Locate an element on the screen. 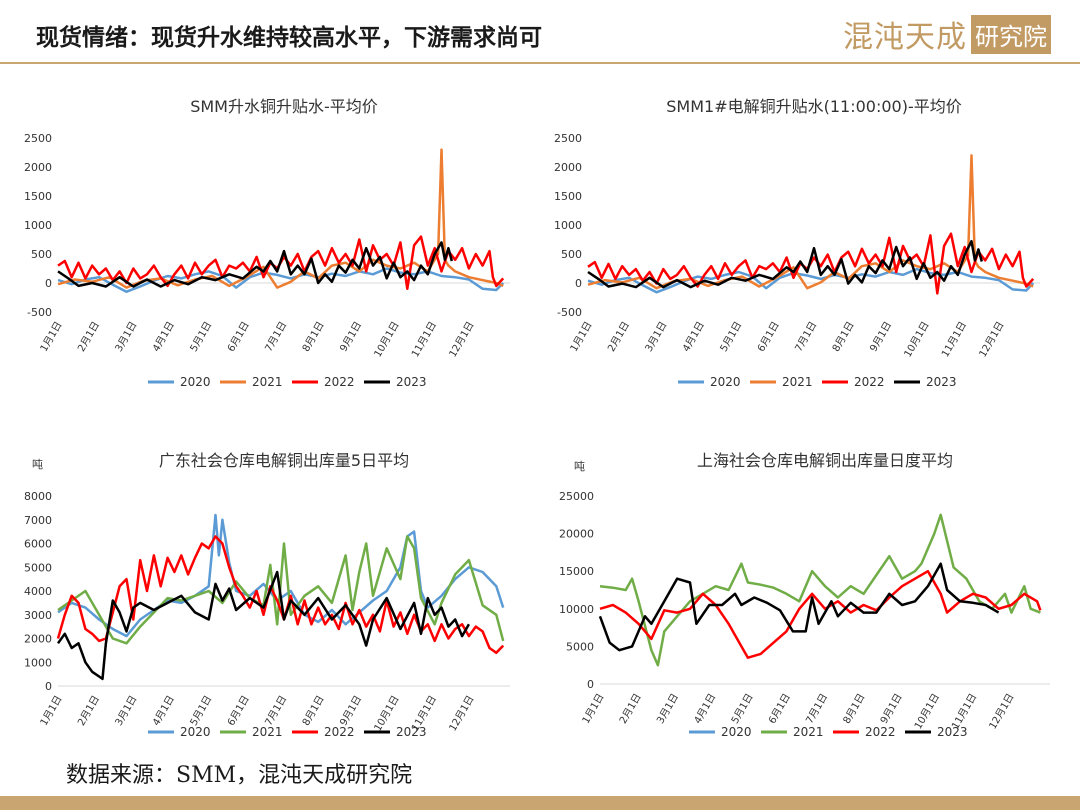 The width and height of the screenshot is (1080, 810). logo-text: 混沌天成 is located at coordinates (905, 37).